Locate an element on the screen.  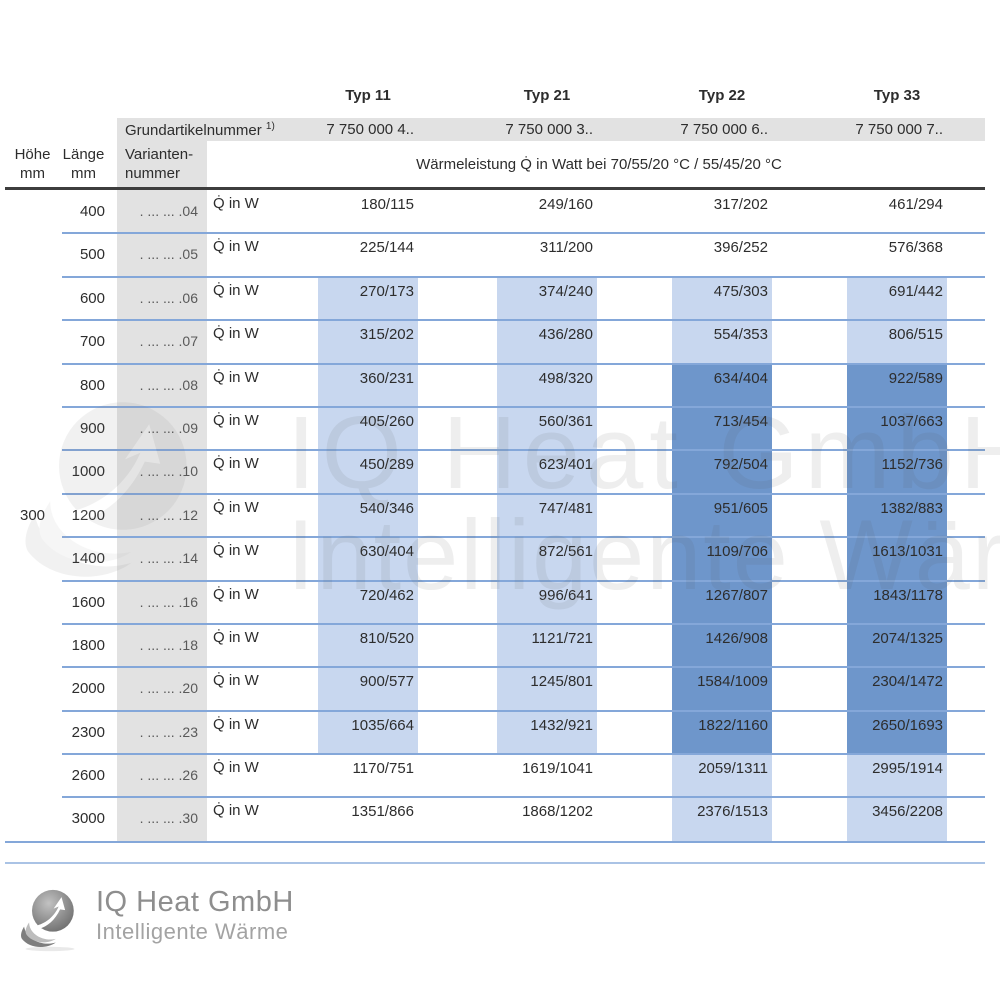
laenge-value-cell: 1400 is located at coordinates (88, 559).